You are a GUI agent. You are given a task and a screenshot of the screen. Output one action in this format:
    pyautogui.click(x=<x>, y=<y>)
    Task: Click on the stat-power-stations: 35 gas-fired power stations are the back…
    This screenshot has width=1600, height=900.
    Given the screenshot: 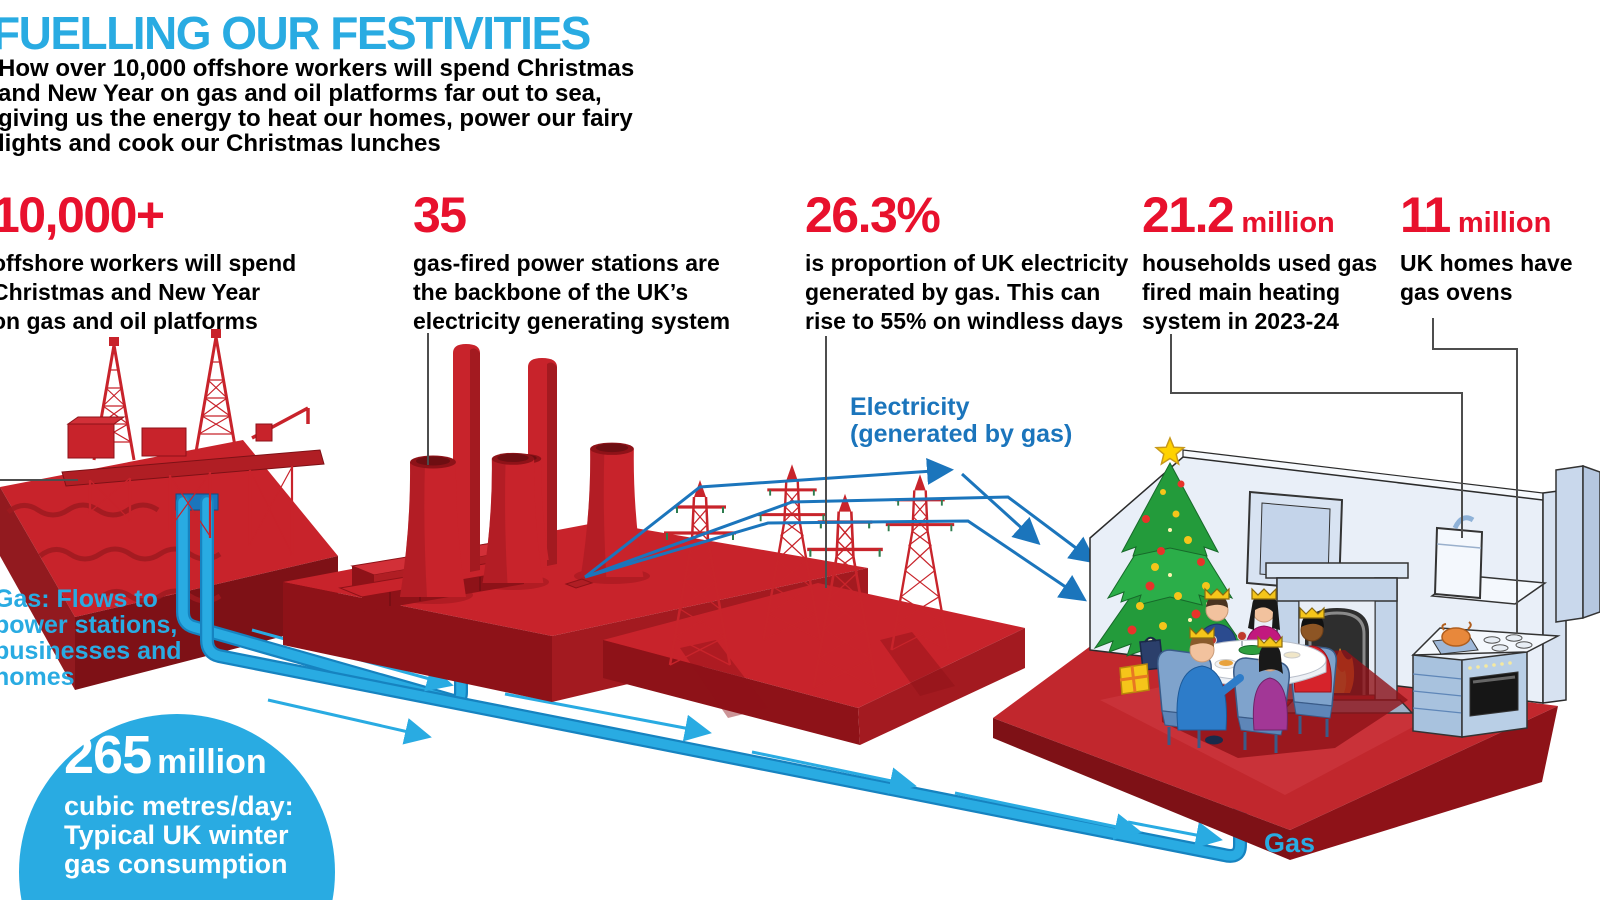 What is the action you would take?
    pyautogui.click(x=572, y=260)
    